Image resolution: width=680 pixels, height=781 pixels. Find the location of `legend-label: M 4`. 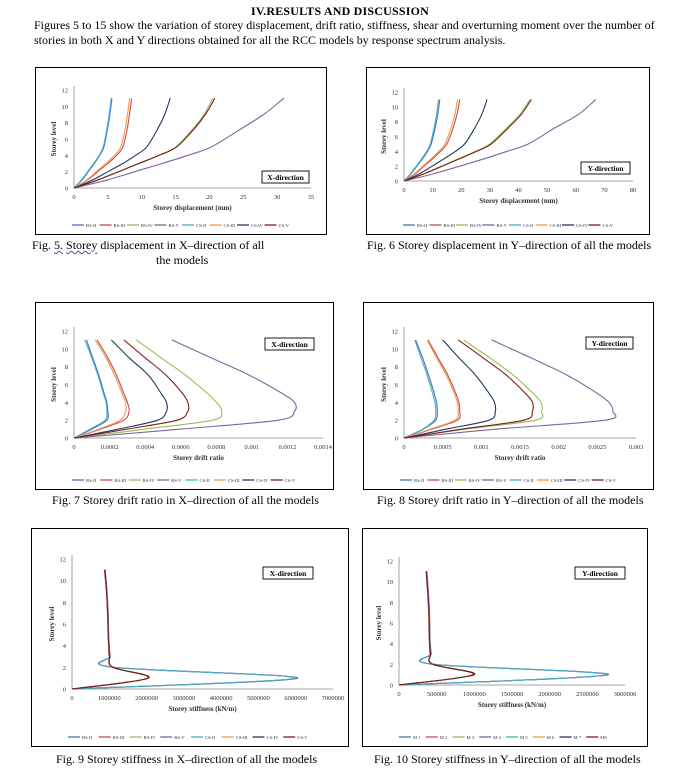

legend-label: M 4 is located at coordinates (497, 737).